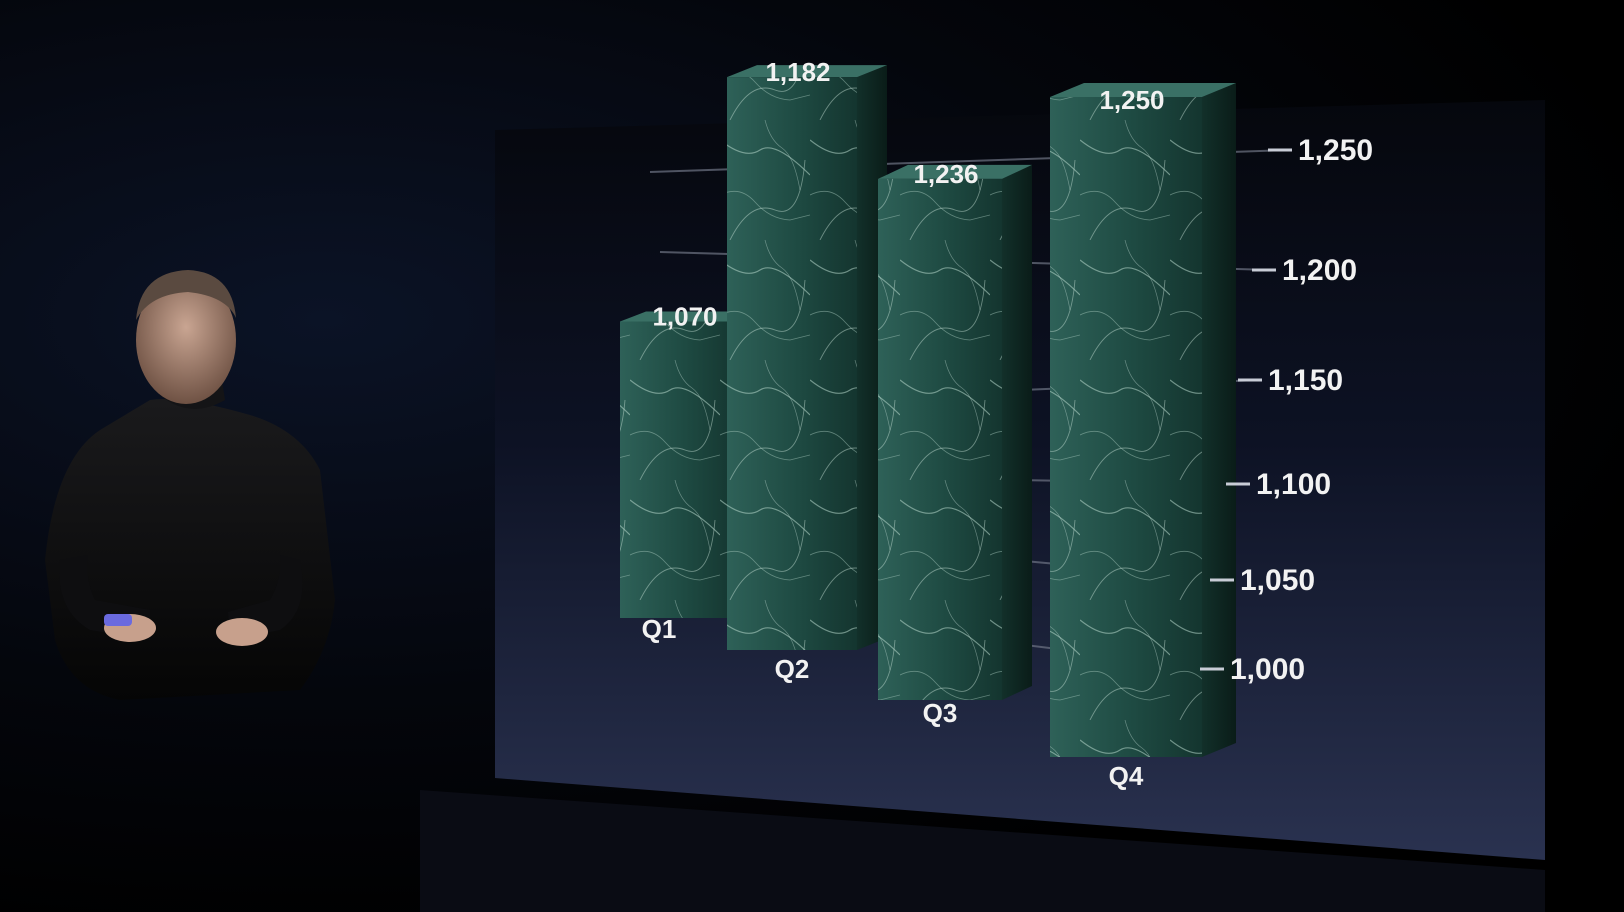 Image resolution: width=1624 pixels, height=912 pixels. I want to click on presenter-right-hand, so click(242, 632).